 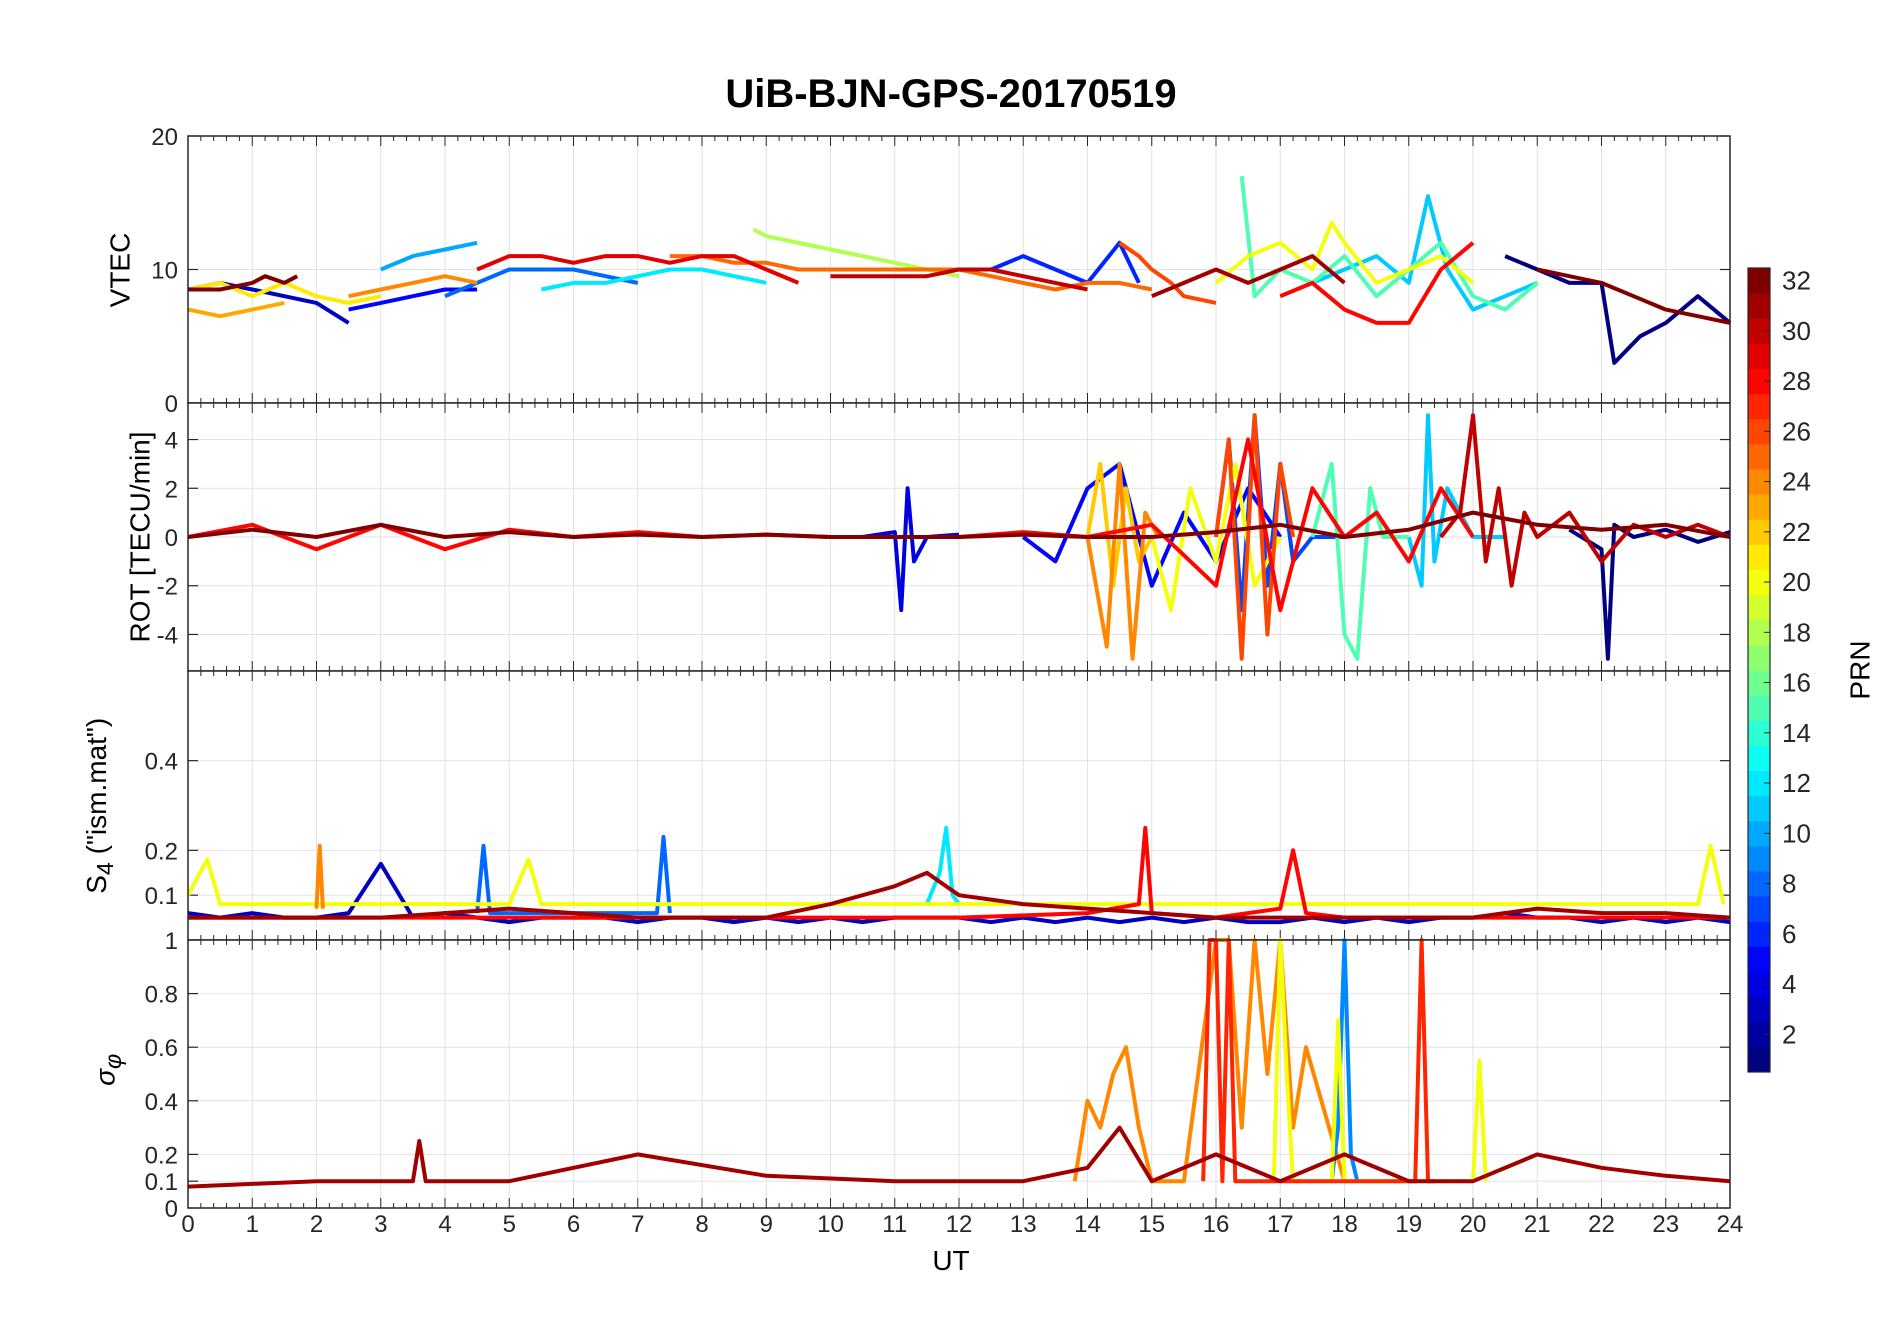 I want to click on panel-0-series, so click(x=959, y=270).